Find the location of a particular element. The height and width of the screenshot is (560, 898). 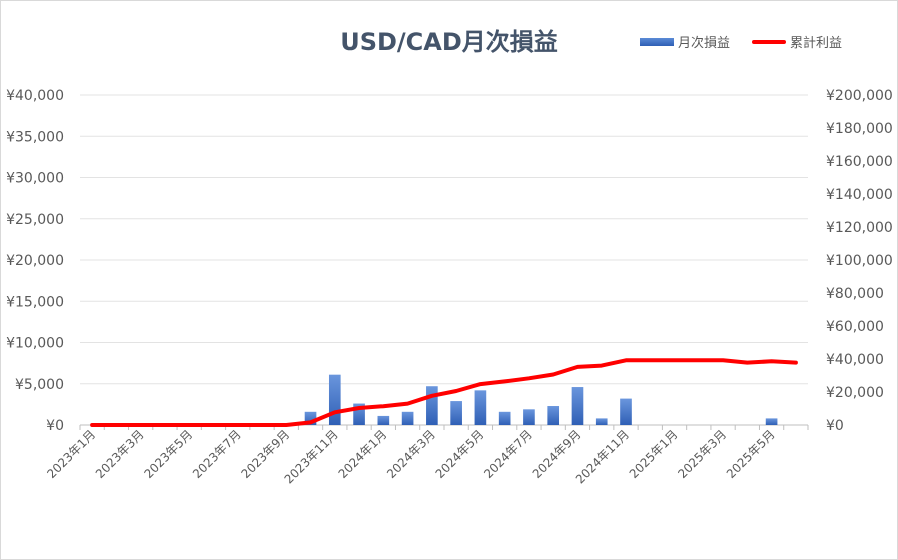

y-left-tick-label: ¥40,000 is located at coordinates (35, 96).